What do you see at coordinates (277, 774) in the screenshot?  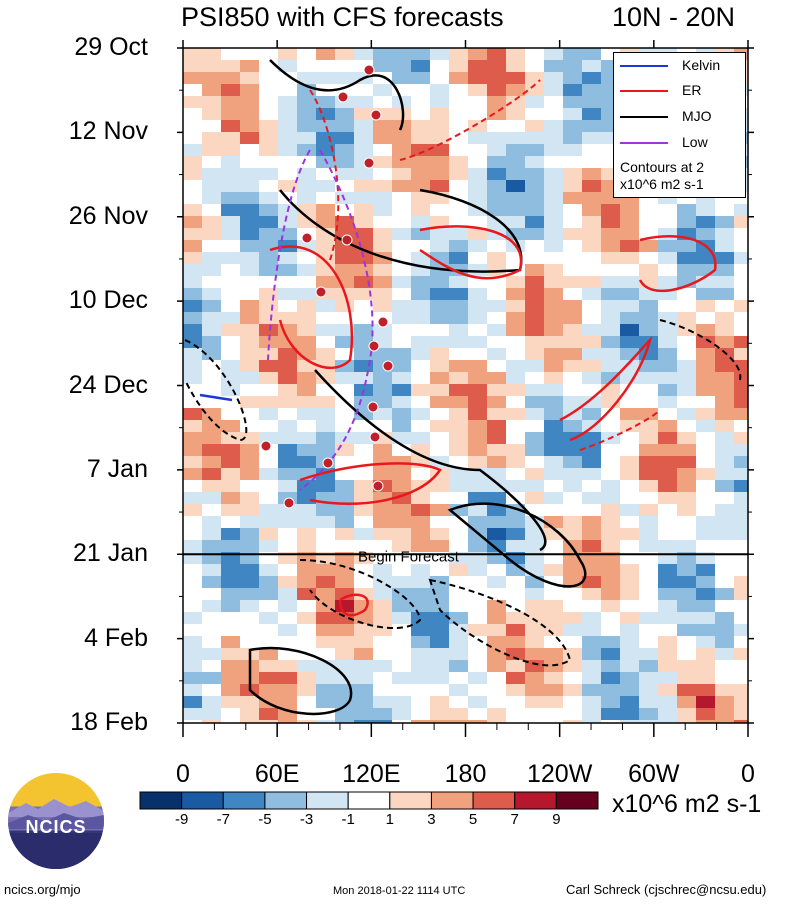 I see `x-tick-label: 60E` at bounding box center [277, 774].